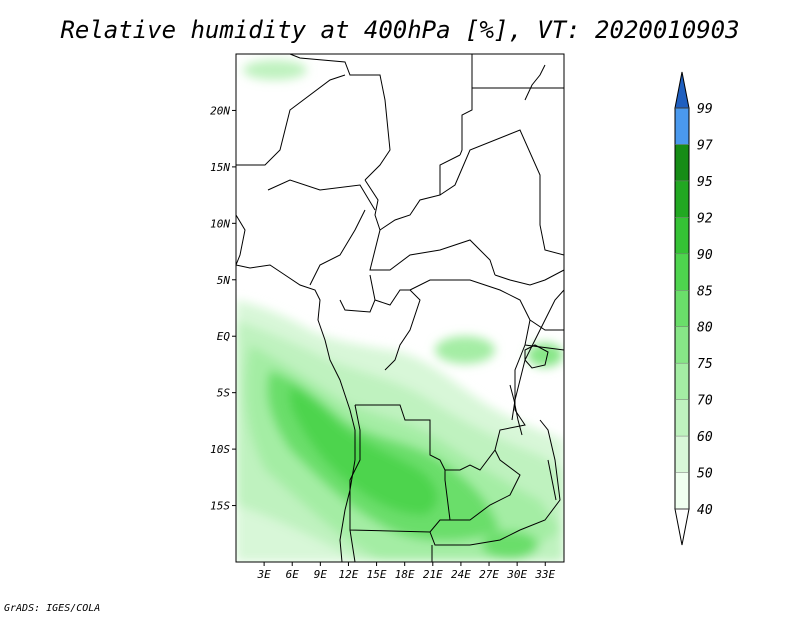 This screenshot has width=800, height=618. Describe the element at coordinates (475, 537) in the screenshot. I see `border-zimbabwe` at that location.